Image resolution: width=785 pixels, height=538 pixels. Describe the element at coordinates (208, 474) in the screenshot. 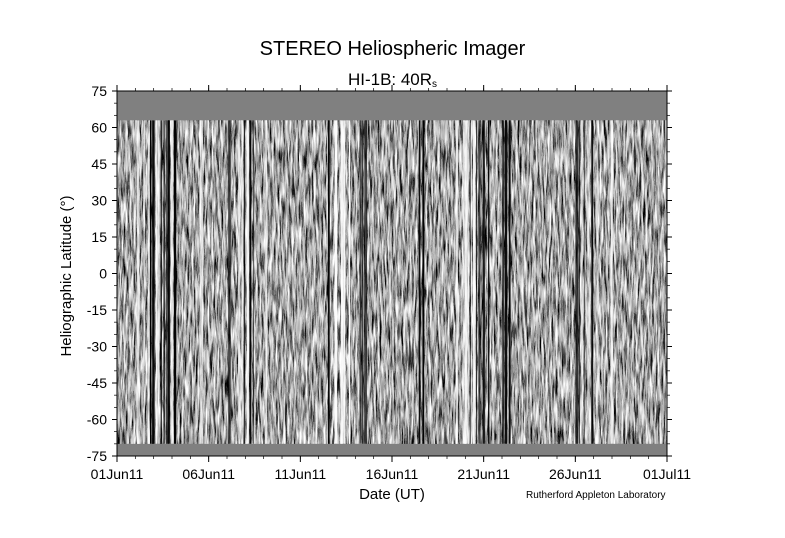

I see `x-tick-label: 06Jun11` at that location.